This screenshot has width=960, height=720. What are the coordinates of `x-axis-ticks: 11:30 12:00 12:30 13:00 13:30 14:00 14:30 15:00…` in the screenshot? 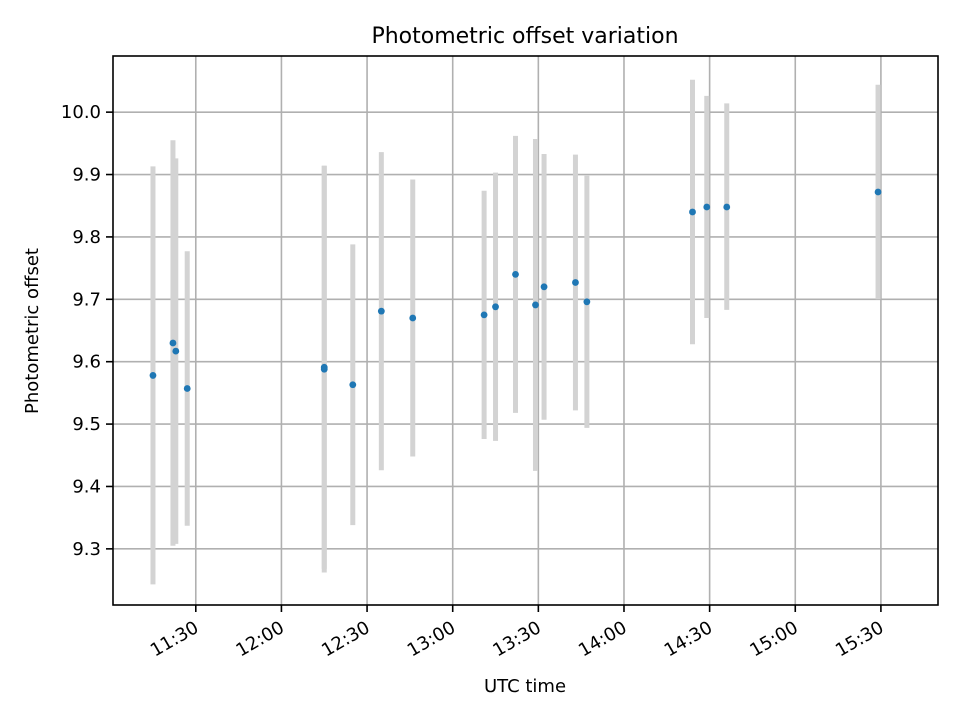 It's located at (517, 633).